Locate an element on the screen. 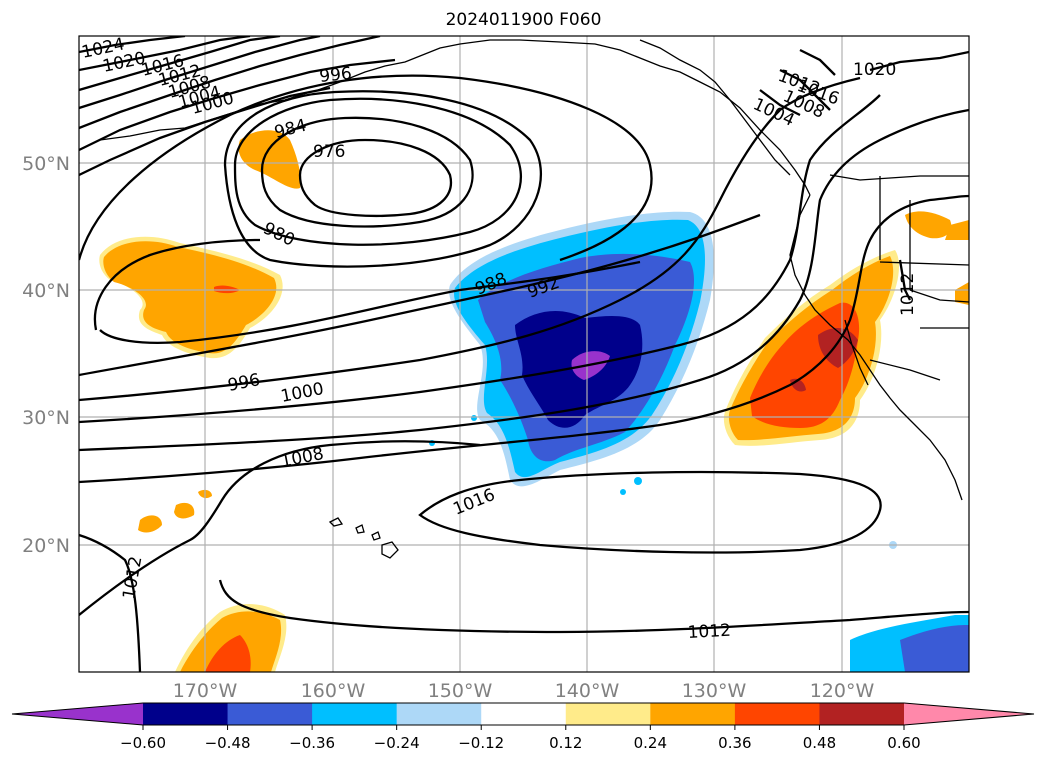  colorbar-tick-label: −0.12 is located at coordinates (481, 743).